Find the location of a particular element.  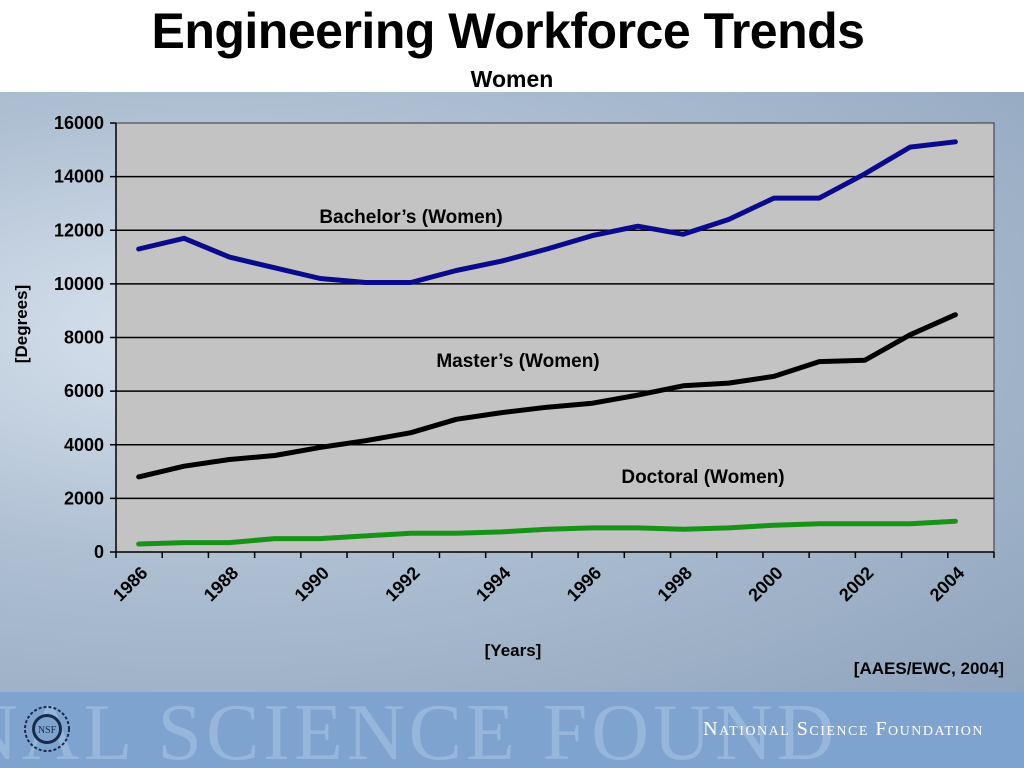

x-tick-label: 1988 is located at coordinates (221, 584).